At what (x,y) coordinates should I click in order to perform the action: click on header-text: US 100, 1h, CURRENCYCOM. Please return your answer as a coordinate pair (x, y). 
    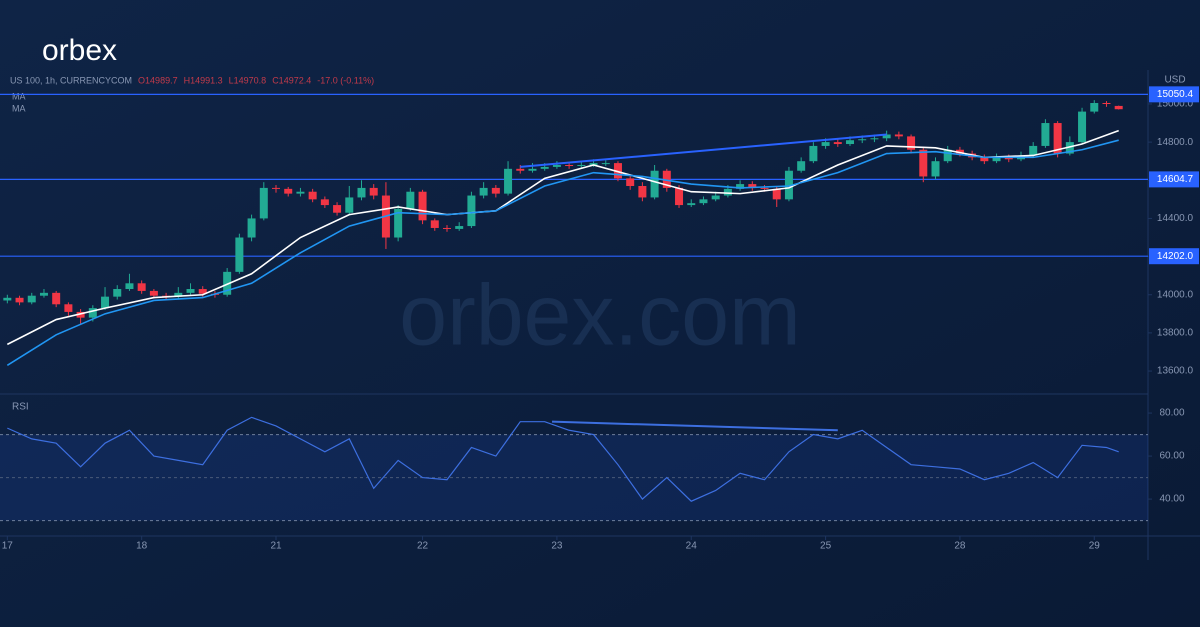
    Looking at the image, I should click on (71, 80).